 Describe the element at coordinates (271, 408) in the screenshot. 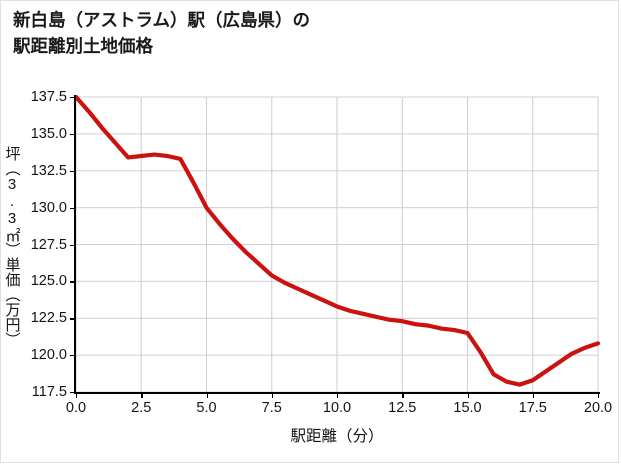

I see `x-tick-label: 7.5` at that location.